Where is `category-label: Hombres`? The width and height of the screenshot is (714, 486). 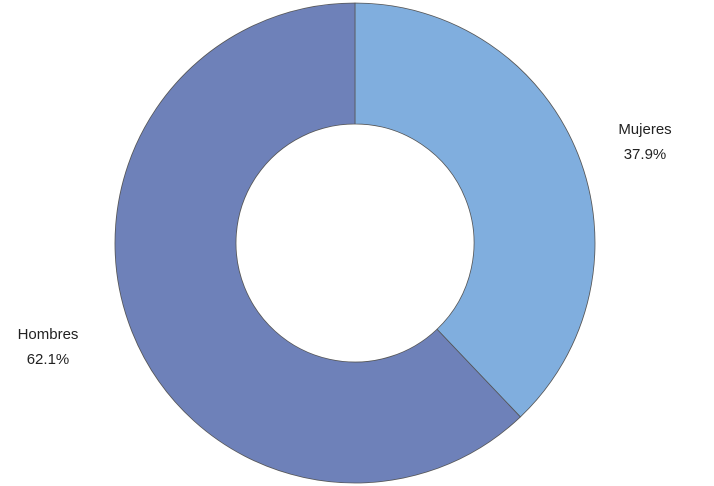 category-label: Hombres is located at coordinates (48, 334).